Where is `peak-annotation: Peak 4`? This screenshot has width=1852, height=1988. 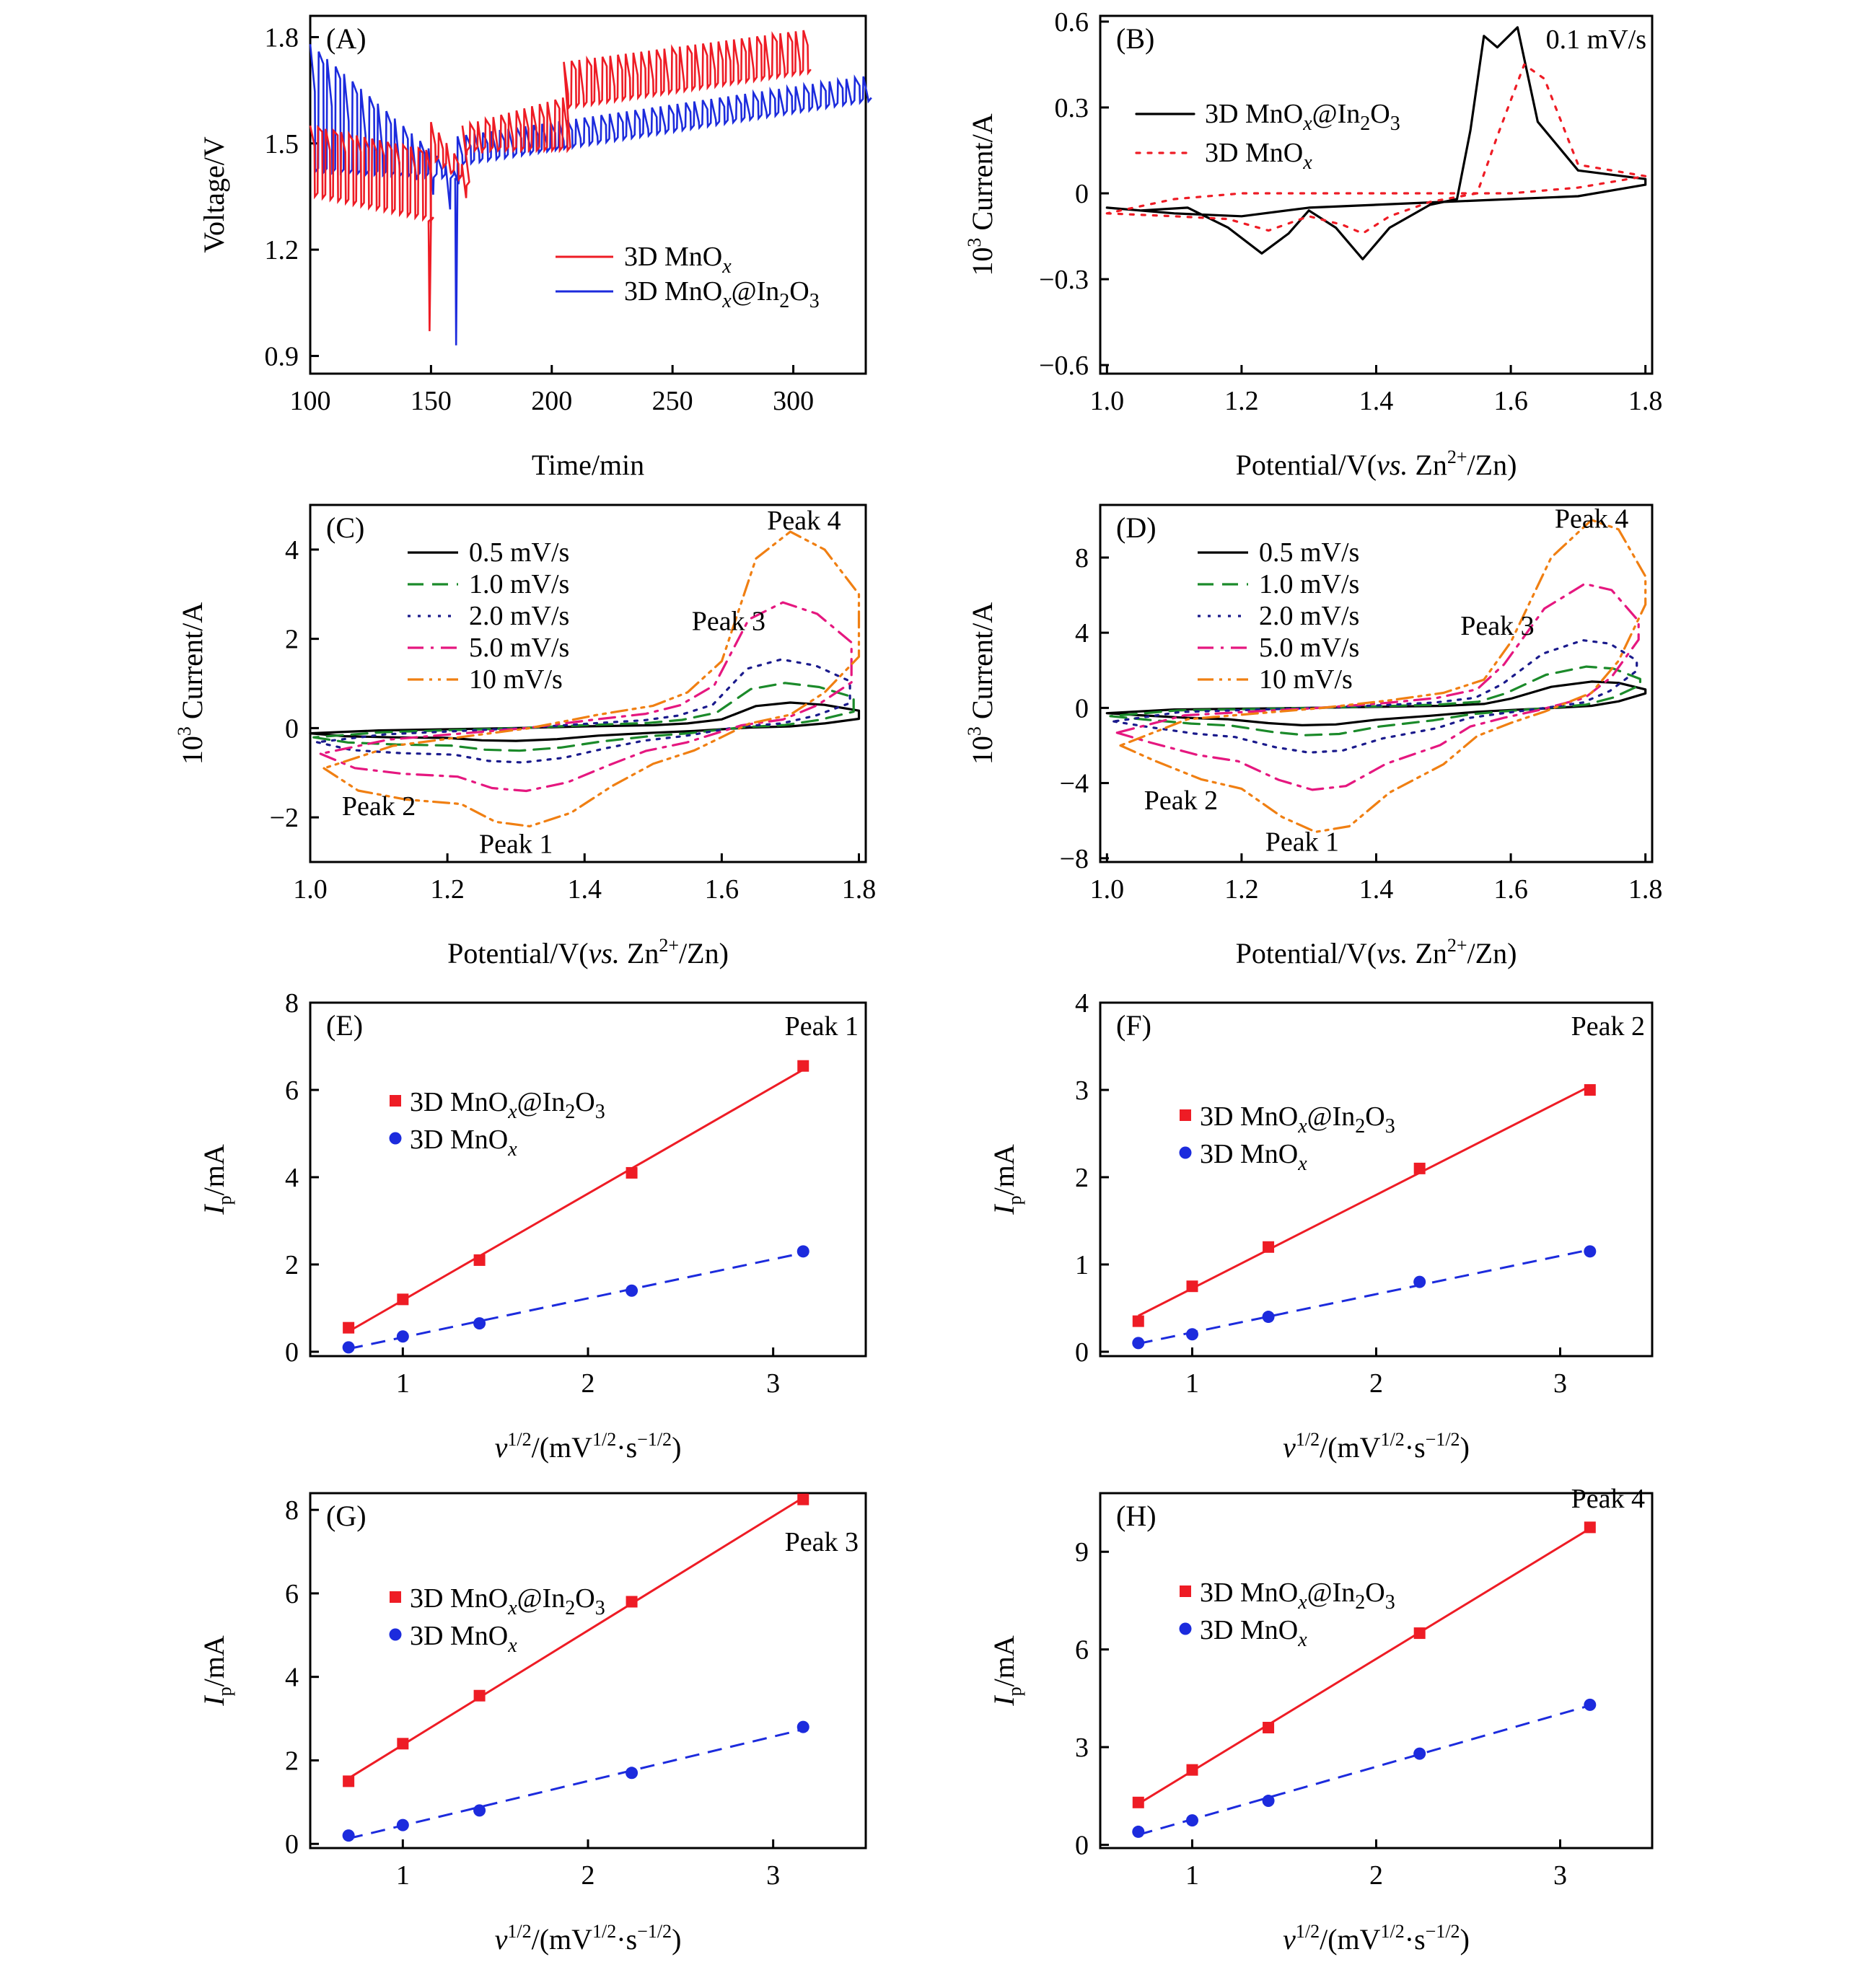
peak-annotation: Peak 4 is located at coordinates (1591, 518).